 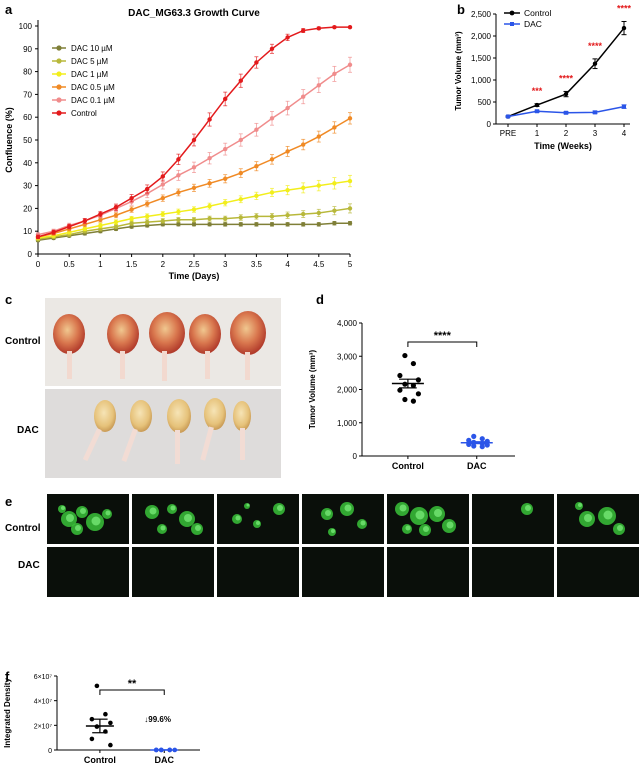 I want to click on x-tick-label-f: Control, so click(x=100, y=760).